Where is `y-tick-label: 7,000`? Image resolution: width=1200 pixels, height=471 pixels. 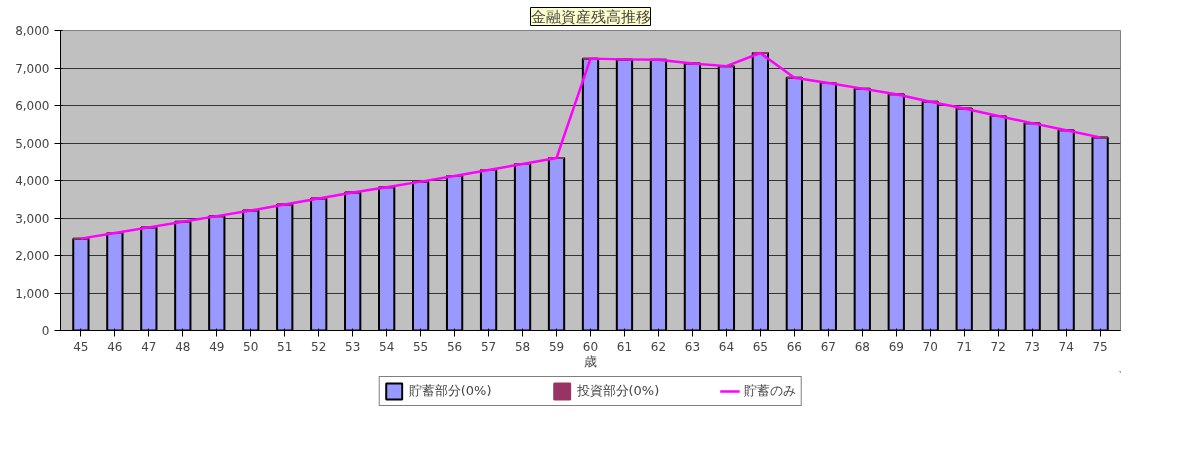
y-tick-label: 7,000 is located at coordinates (32, 68).